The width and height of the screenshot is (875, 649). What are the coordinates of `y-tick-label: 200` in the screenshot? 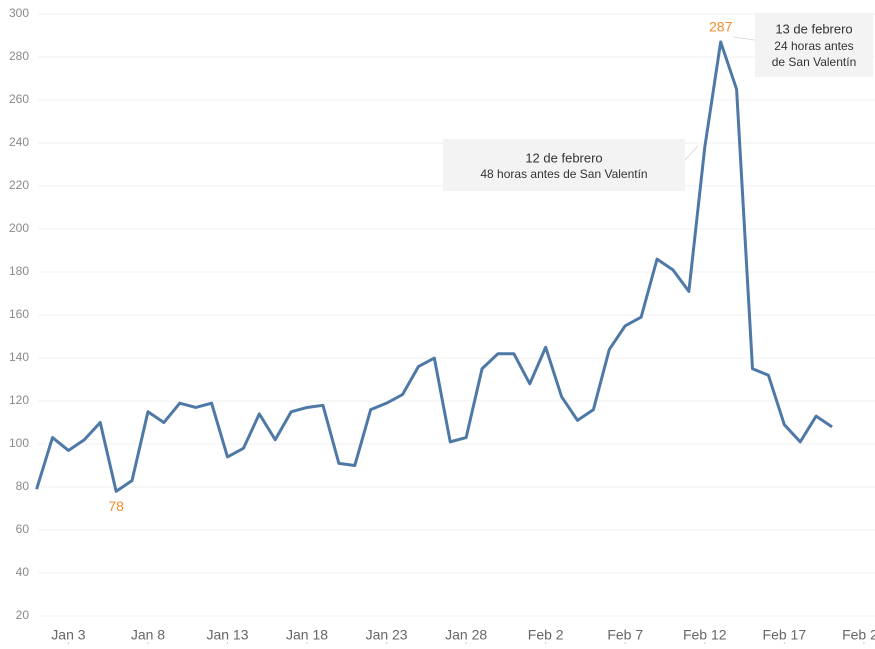 It's located at (19, 228).